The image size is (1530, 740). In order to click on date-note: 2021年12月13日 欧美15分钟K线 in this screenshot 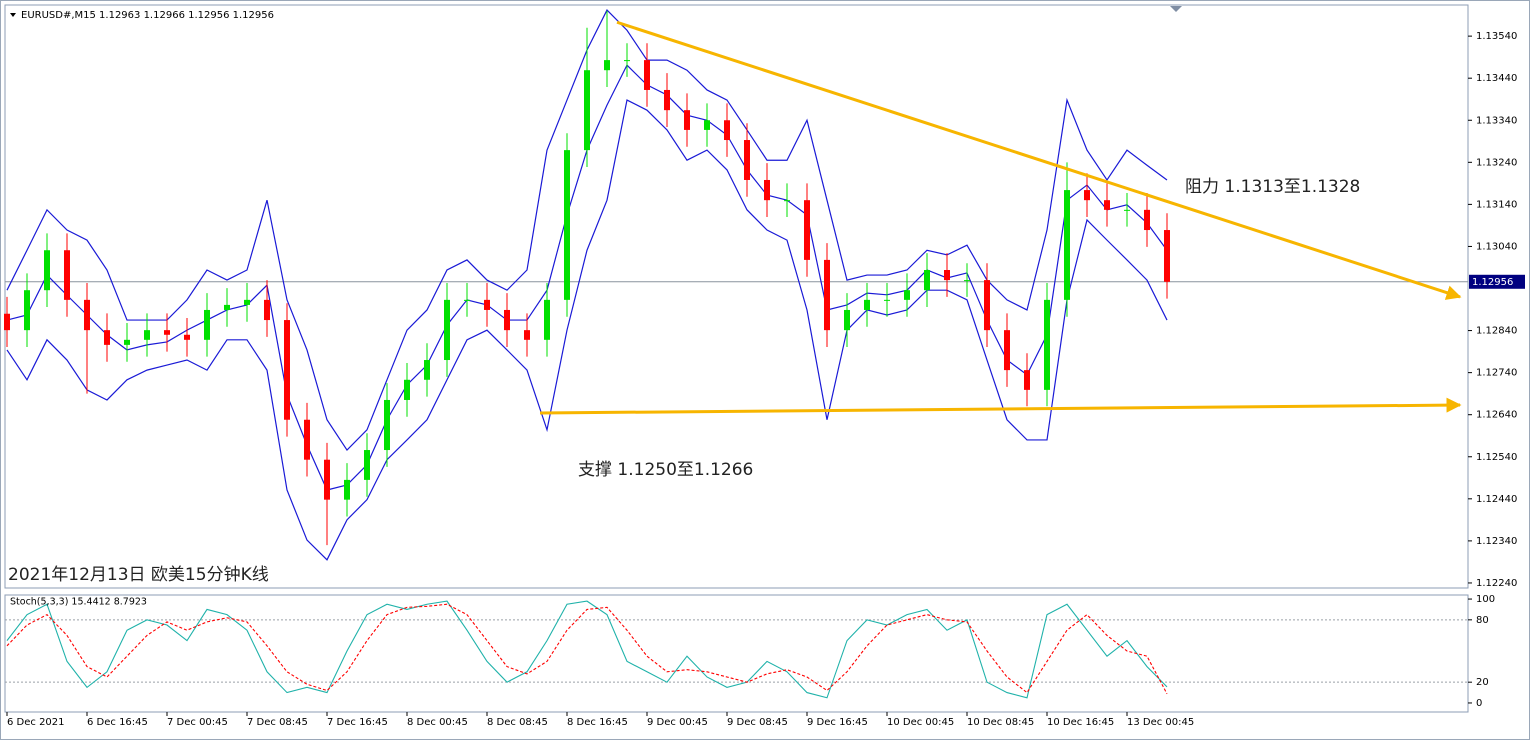, I will do `click(138, 575)`.